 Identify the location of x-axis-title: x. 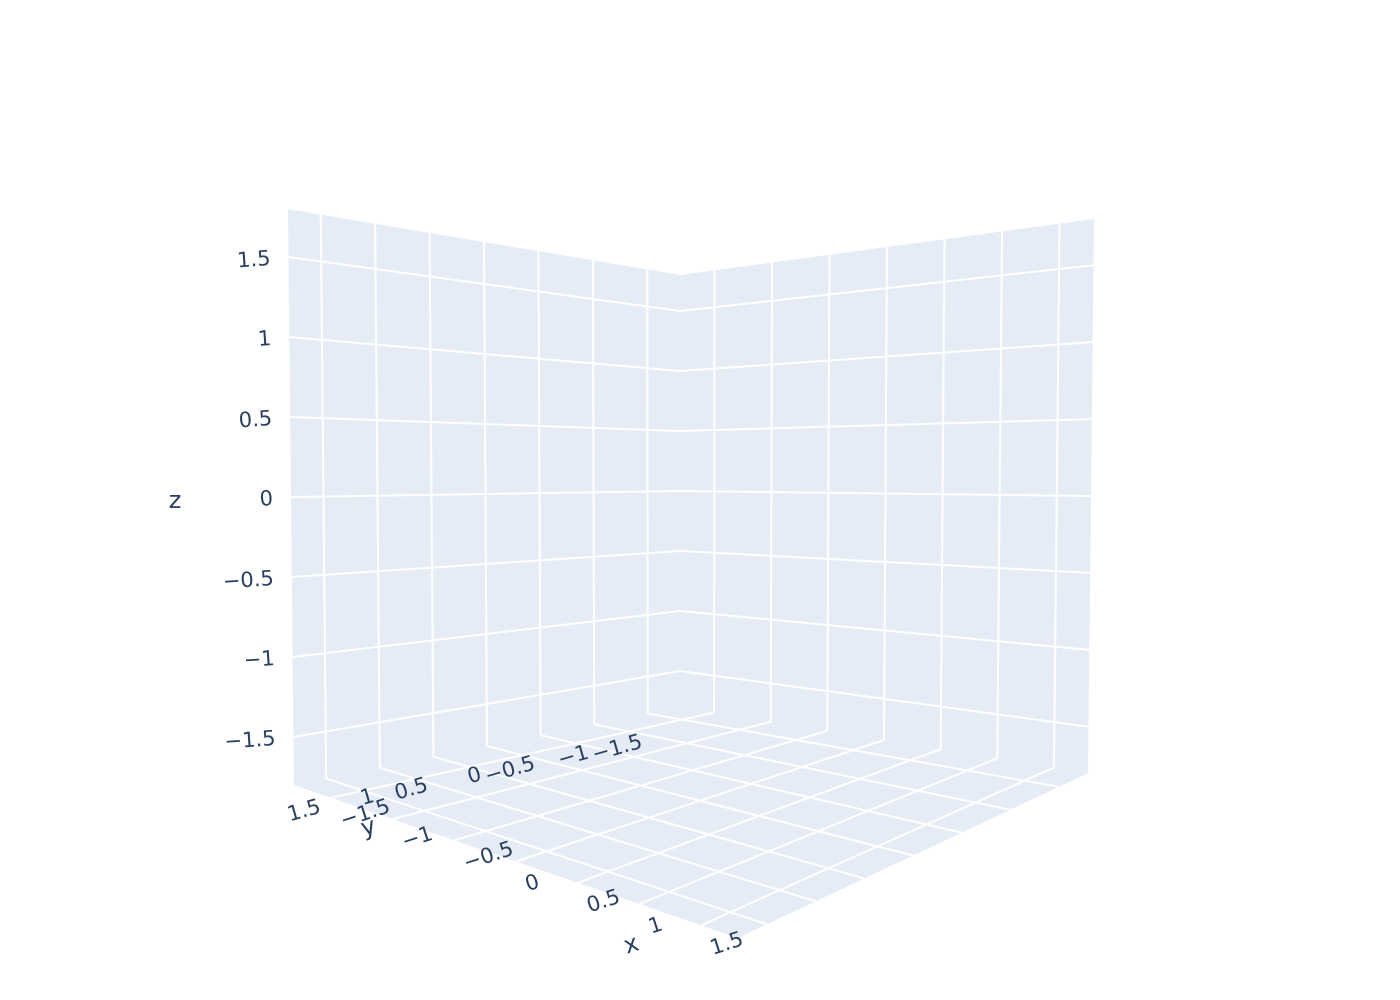
(631, 944).